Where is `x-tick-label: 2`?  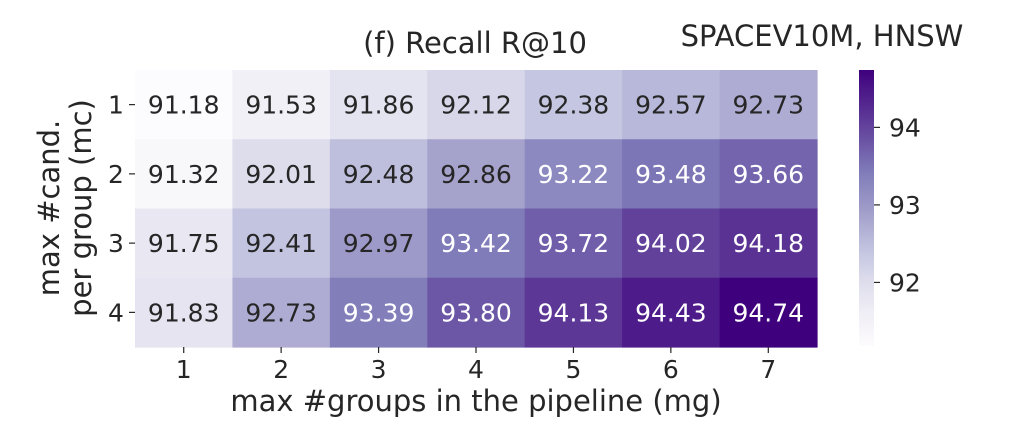 x-tick-label: 2 is located at coordinates (281, 369).